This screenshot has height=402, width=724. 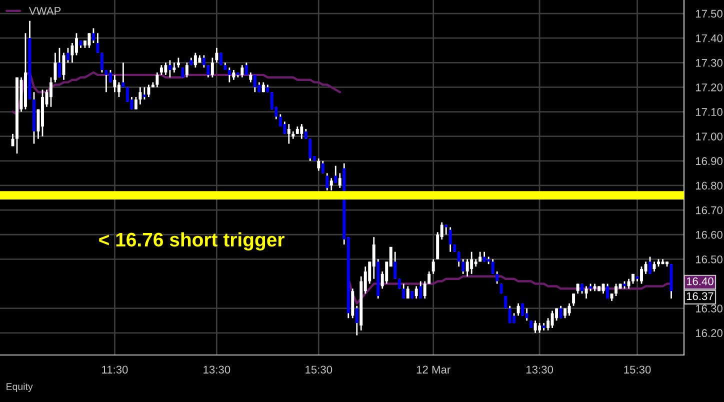 I want to click on y-tick-label: 17.20, so click(x=709, y=87).